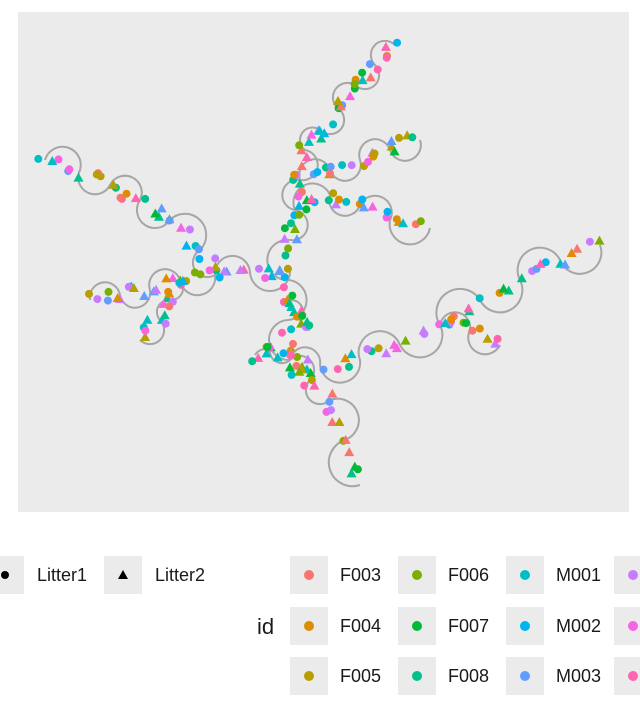  I want to click on shape-legend: Litter1 Litter2, so click(125, 576).